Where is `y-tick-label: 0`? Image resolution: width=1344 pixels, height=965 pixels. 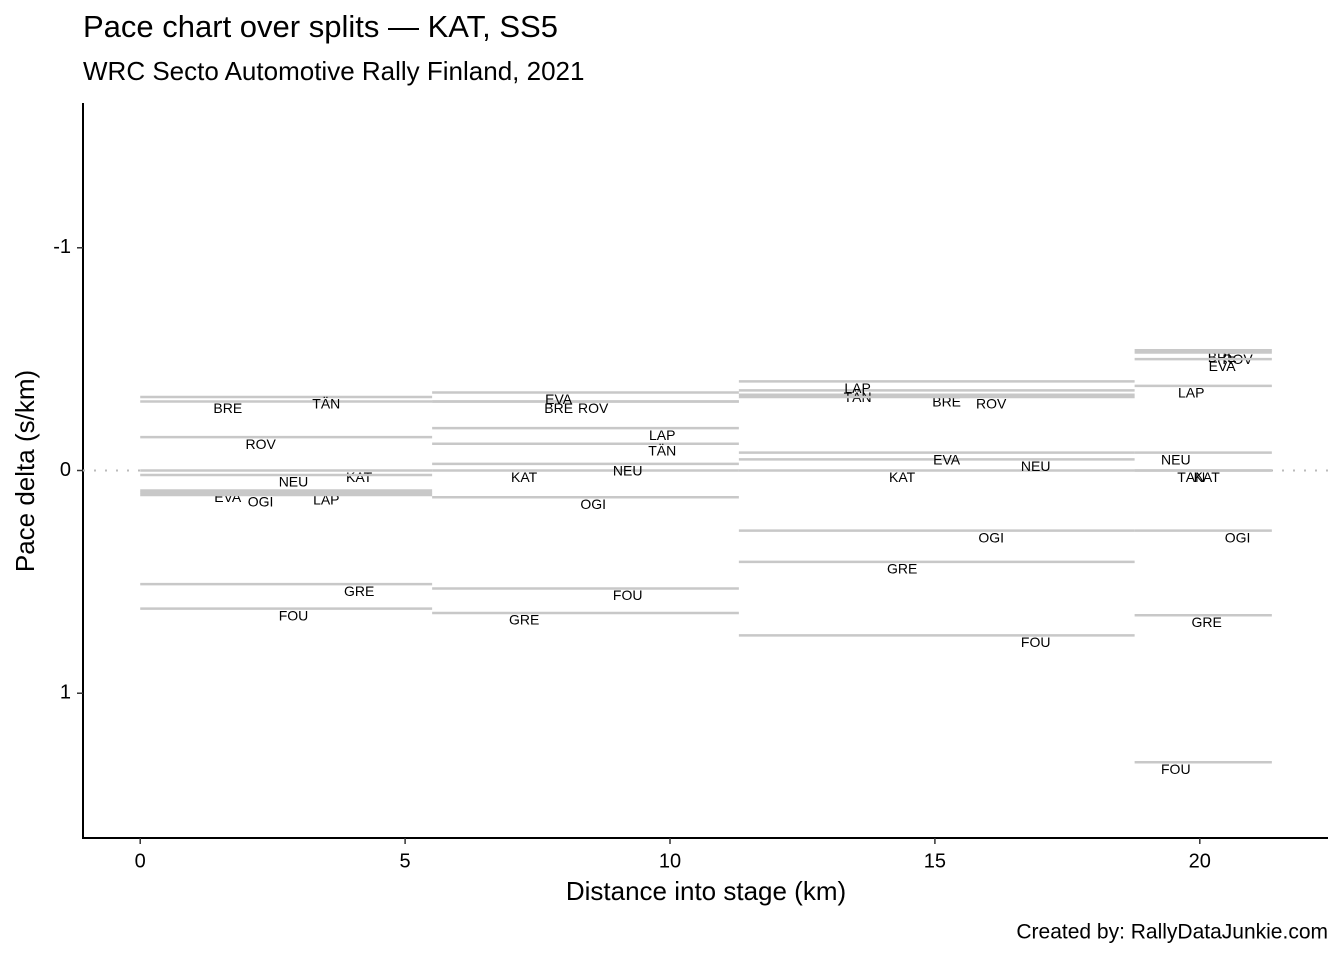
y-tick-label: 0 is located at coordinates (65, 470).